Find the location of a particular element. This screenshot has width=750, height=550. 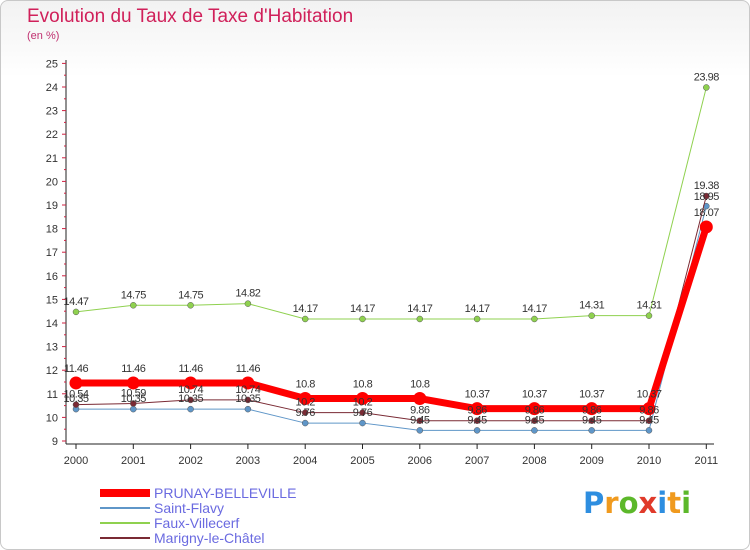

legend-label: PRUNAY-BELLEVILLE is located at coordinates (225, 493).